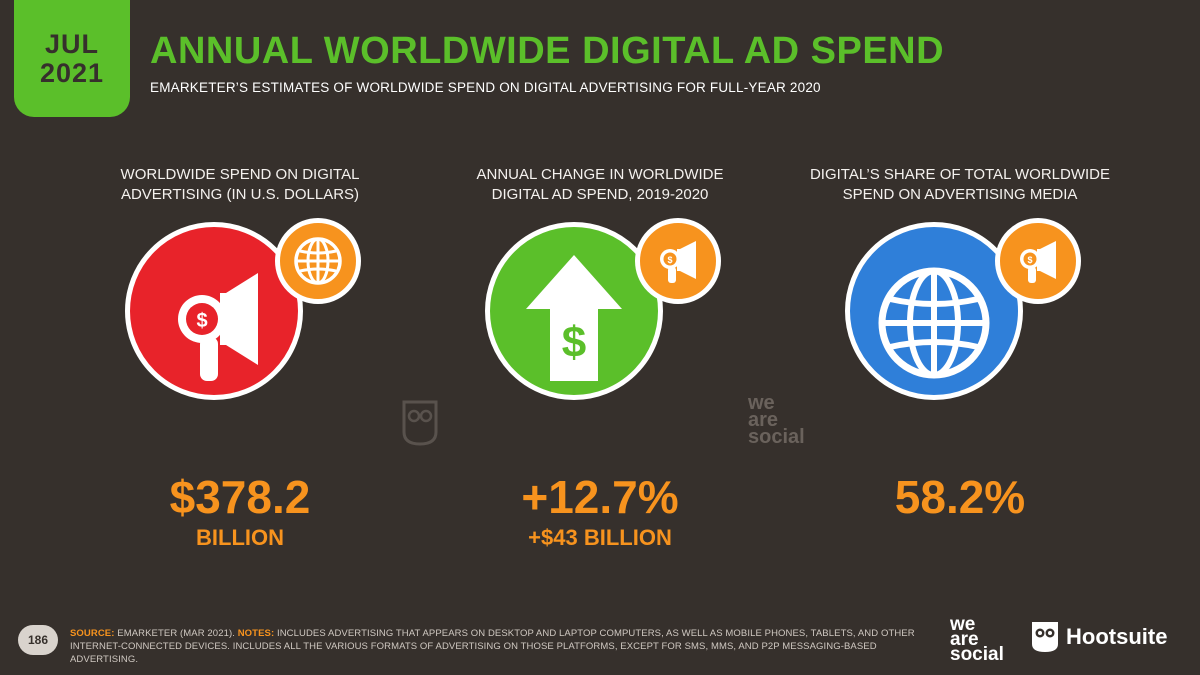 This screenshot has height=675, width=1200. I want to click on we-are-social-logo: we are social, so click(977, 639).